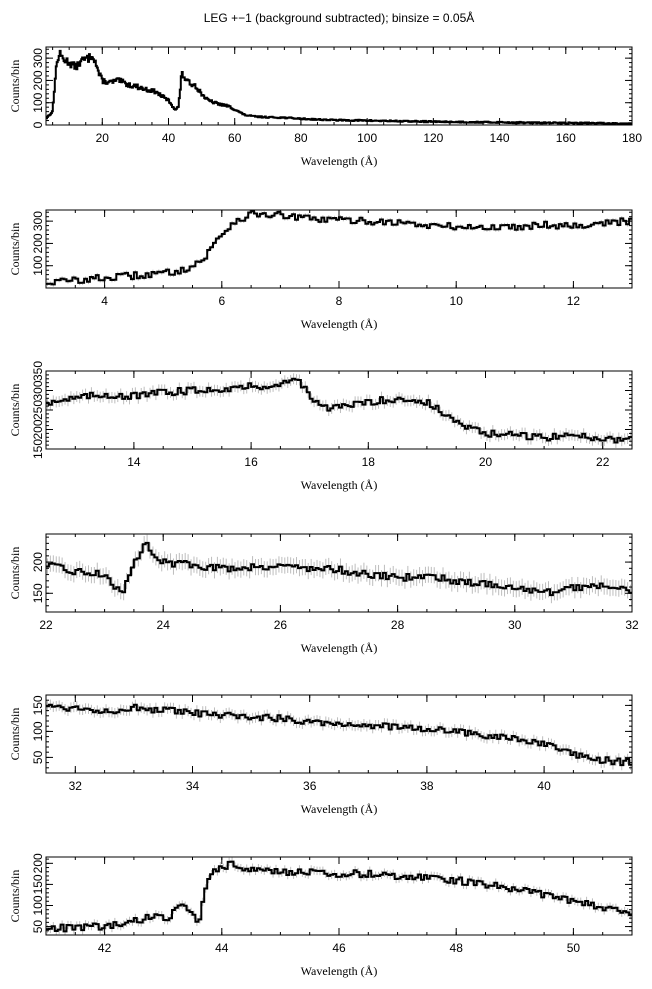 The width and height of the screenshot is (652, 989). Describe the element at coordinates (574, 948) in the screenshot. I see `x-tick-label: 50` at that location.